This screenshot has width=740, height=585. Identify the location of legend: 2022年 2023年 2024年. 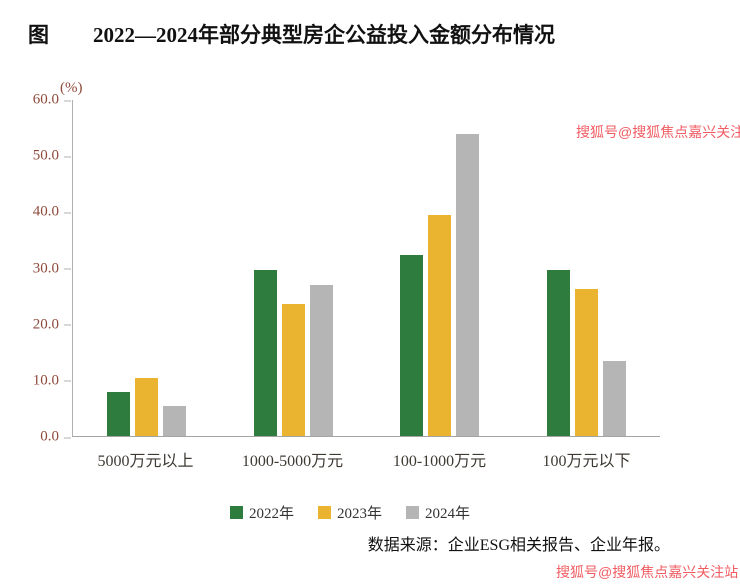
(350, 512).